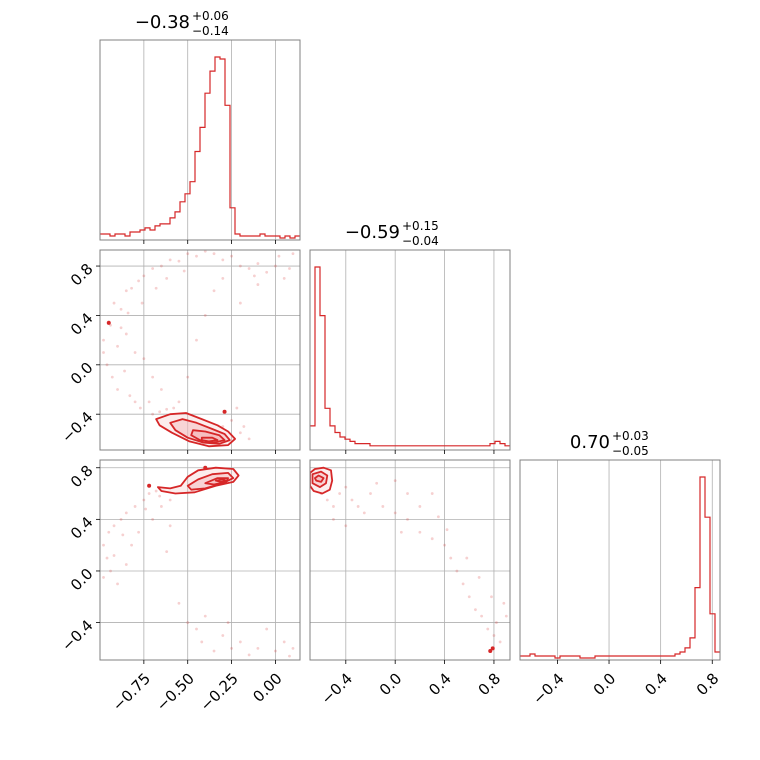 The height and width of the screenshot is (760, 760). What do you see at coordinates (221, 480) in the screenshot?
I see `contour-level` at bounding box center [221, 480].